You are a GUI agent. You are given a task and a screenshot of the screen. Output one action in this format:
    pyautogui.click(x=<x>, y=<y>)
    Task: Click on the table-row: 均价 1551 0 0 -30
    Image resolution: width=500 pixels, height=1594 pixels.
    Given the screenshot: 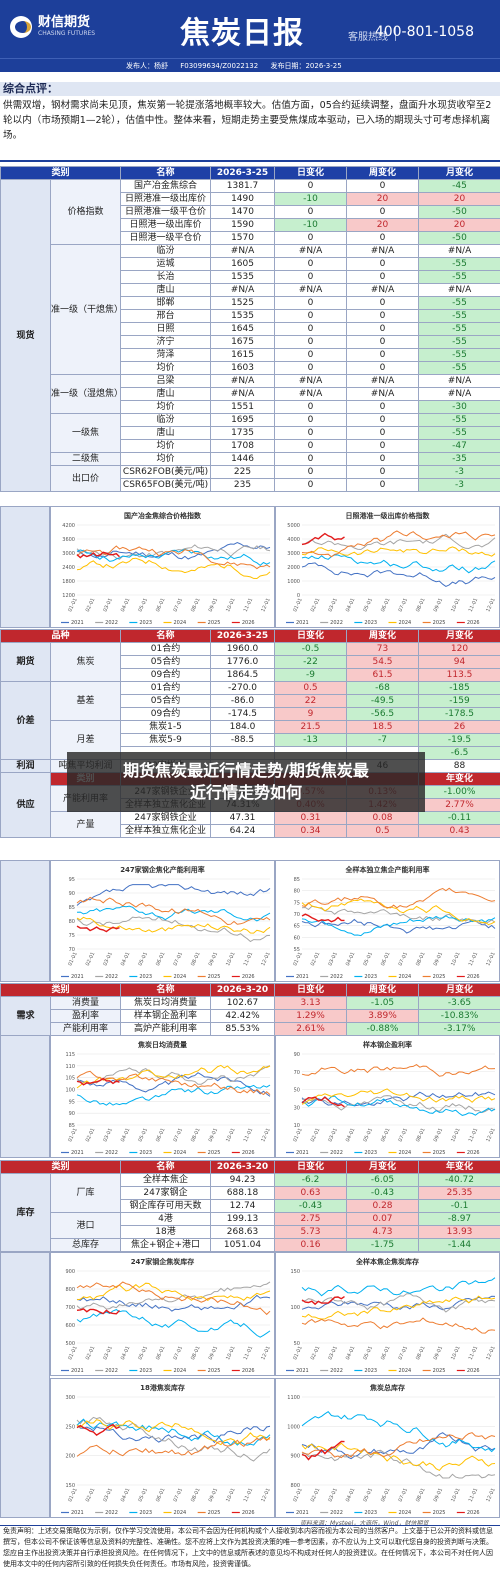 What is the action you would take?
    pyautogui.click(x=250, y=407)
    